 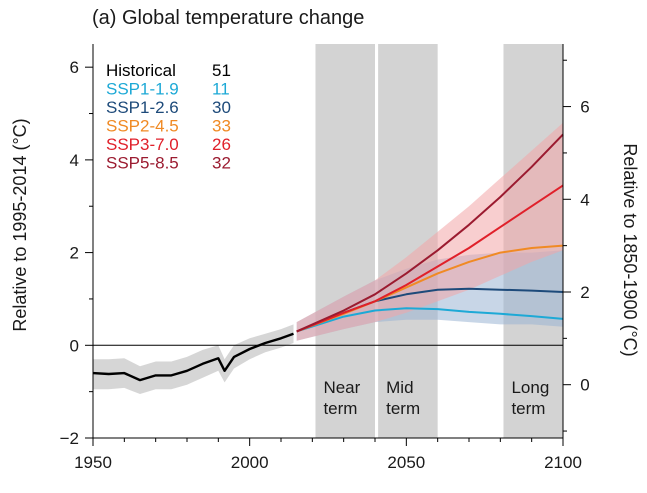 What do you see at coordinates (142, 144) in the screenshot?
I see `legend-name-ssp3-7-0: SSP3-7.0` at bounding box center [142, 144].